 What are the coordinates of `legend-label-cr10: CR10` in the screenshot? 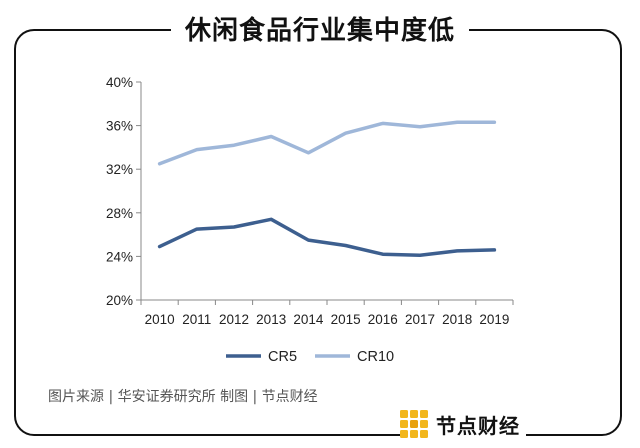 It's located at (375, 357).